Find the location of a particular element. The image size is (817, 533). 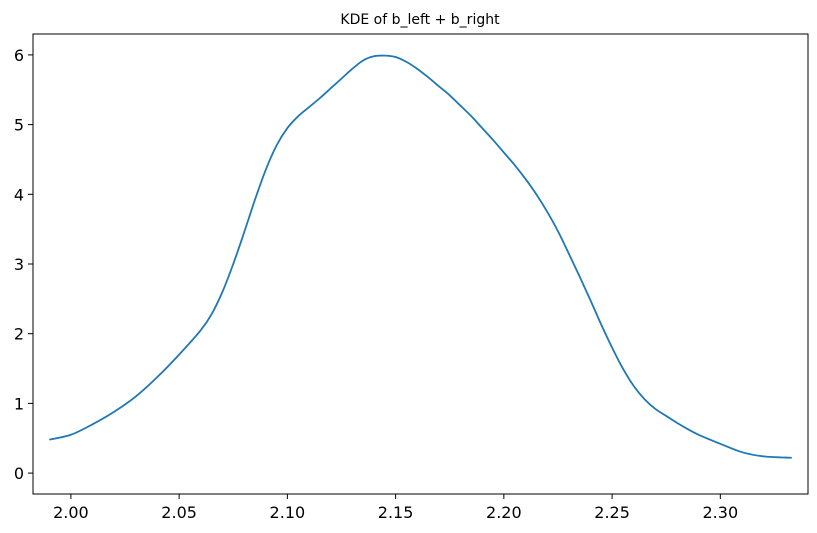

y-tick-label: 6 is located at coordinates (19, 55).